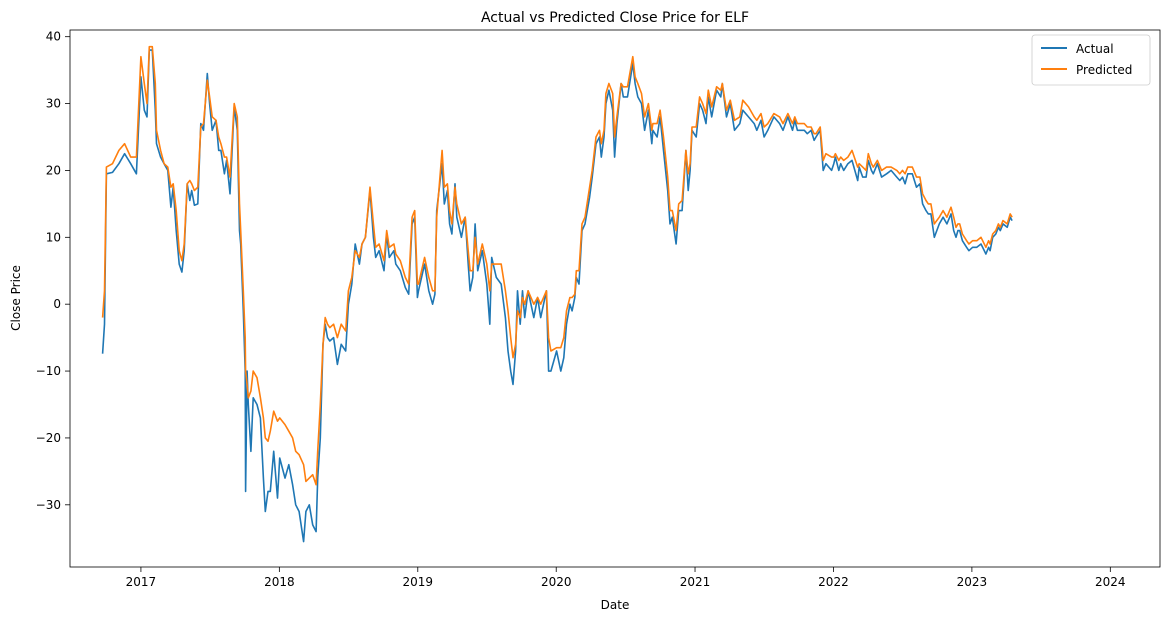  What do you see at coordinates (1095, 49) in the screenshot?
I see `legend-label-actual: Actual` at bounding box center [1095, 49].